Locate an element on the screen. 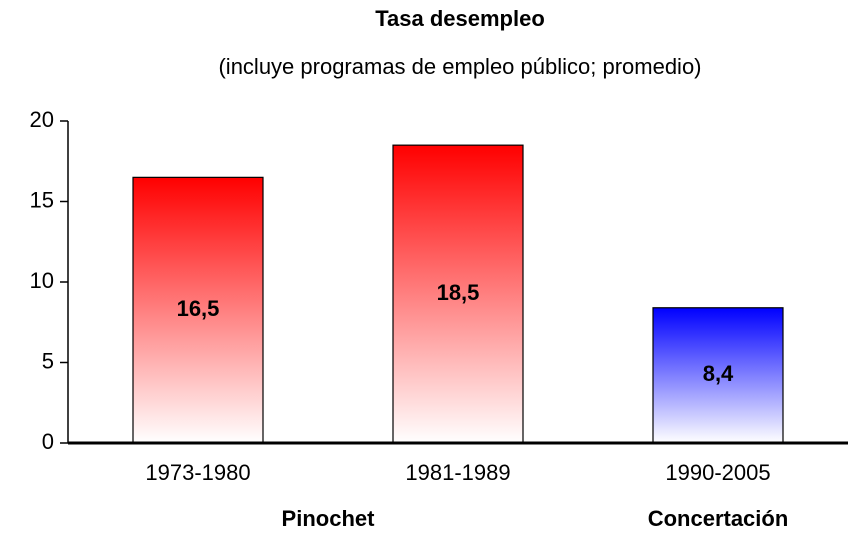  value-label: 18,5 is located at coordinates (458, 292).